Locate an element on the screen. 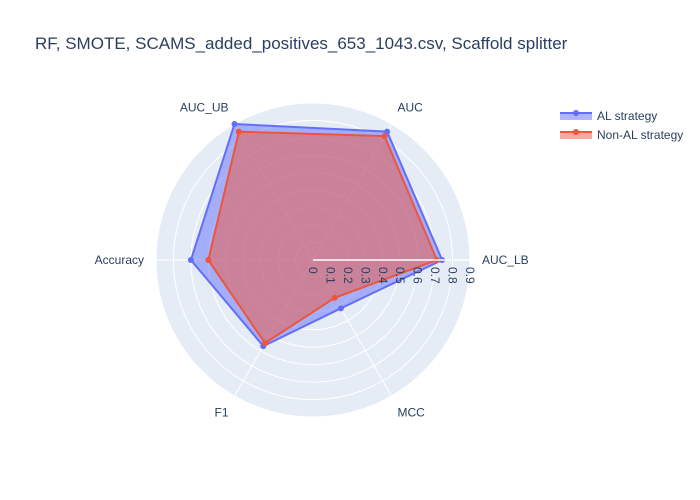  data-point-0-mcc is located at coordinates (340, 308).